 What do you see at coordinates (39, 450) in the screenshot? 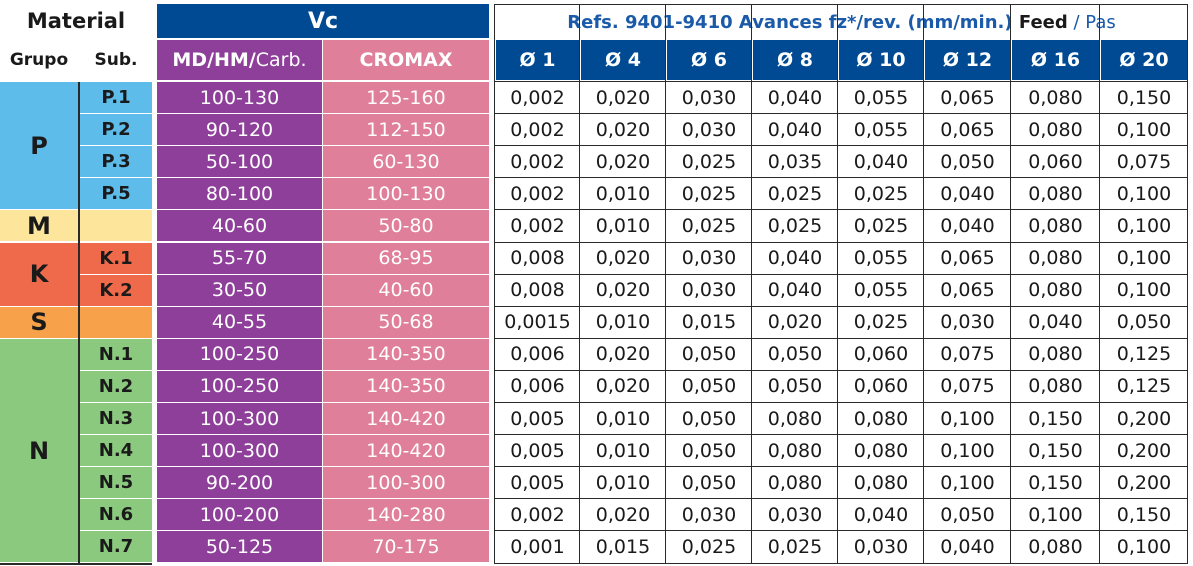
I see `group-cell-n: N` at bounding box center [39, 450].